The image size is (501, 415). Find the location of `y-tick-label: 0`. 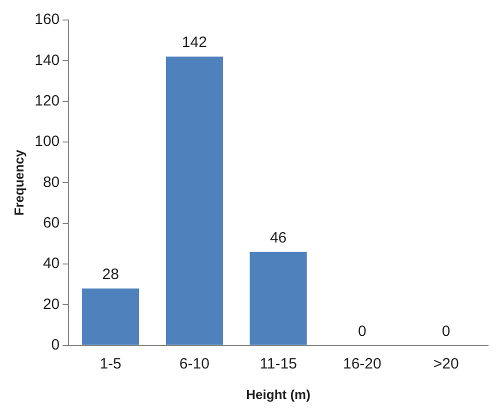

y-tick-label: 0 is located at coordinates (55, 345).